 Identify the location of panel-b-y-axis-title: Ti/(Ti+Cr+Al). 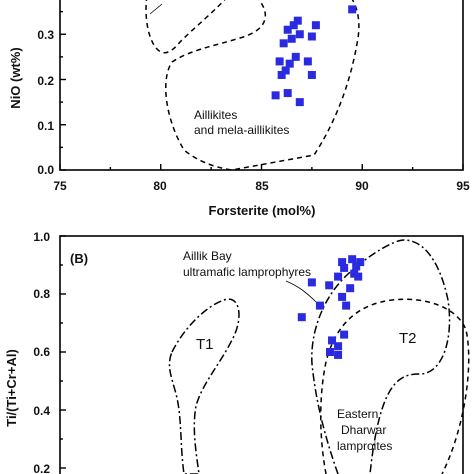
(11, 388).